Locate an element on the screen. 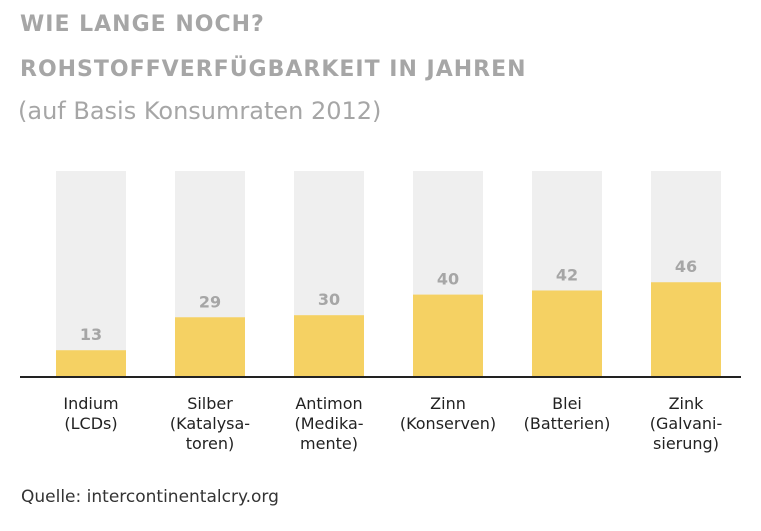  category-label: Zink (Galvani-sierung) is located at coordinates (686, 423).